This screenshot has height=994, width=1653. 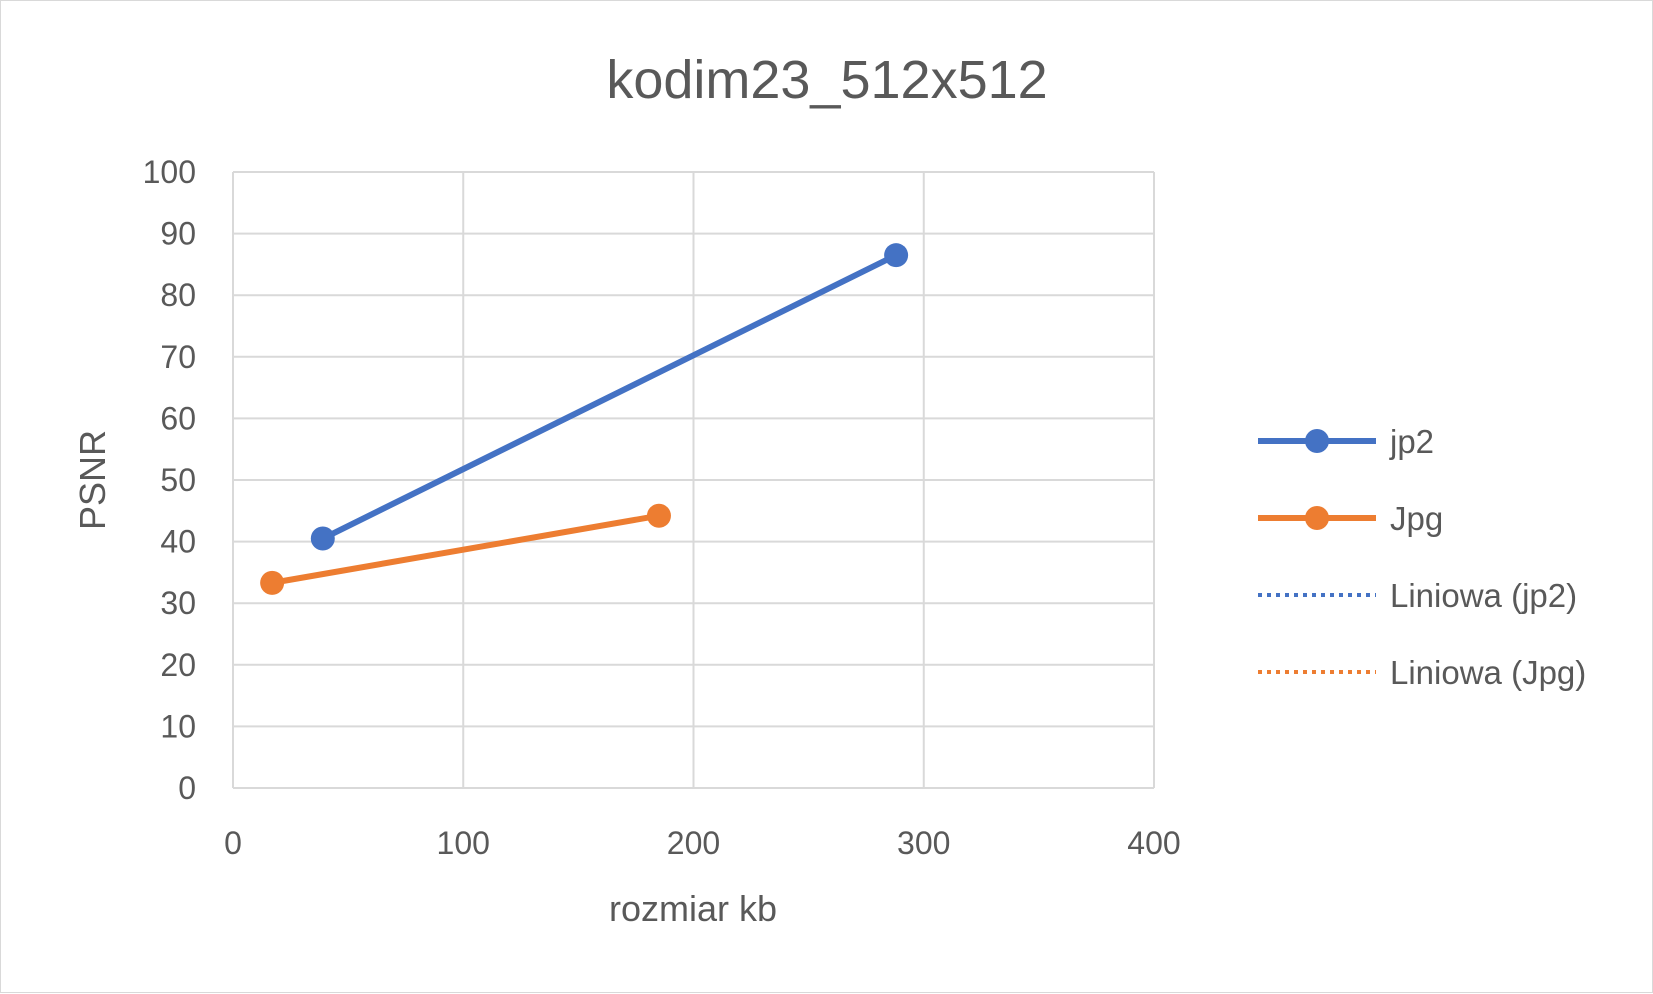 What do you see at coordinates (609, 397) in the screenshot?
I see `series-line-jp2` at bounding box center [609, 397].